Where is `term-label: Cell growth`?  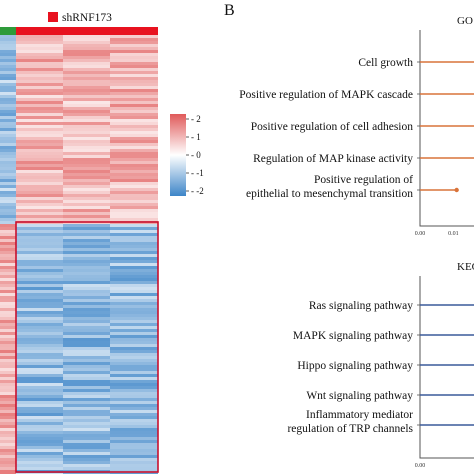
term-label: Cell growth is located at coordinates (385, 63).